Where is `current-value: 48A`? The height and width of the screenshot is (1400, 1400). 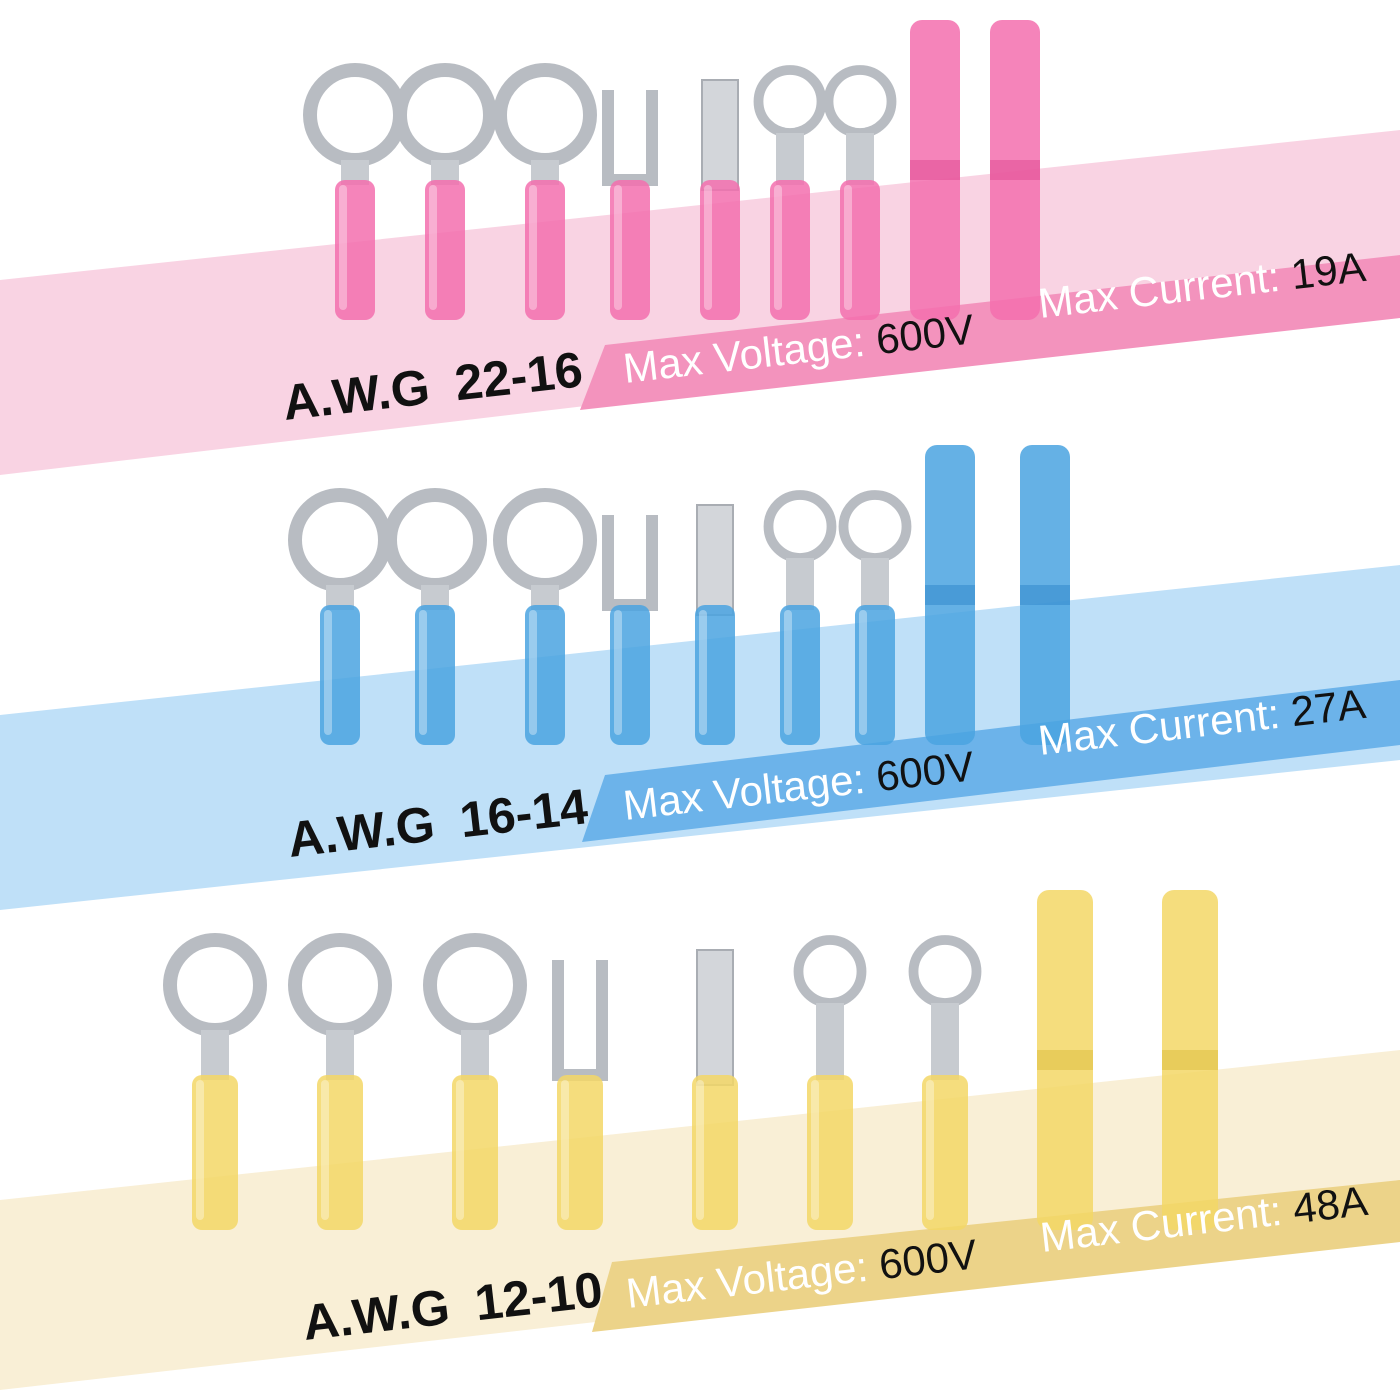
current-value: 48A is located at coordinates (1330, 1204).